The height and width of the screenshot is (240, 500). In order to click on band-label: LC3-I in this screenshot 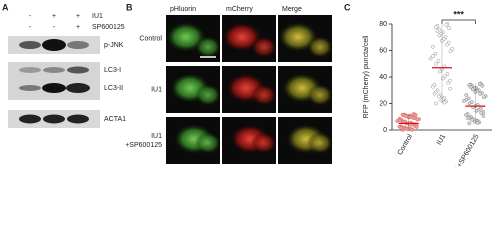, I will do `click(112, 70)`.